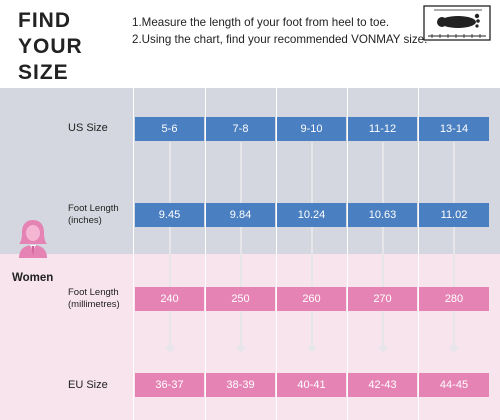 The image size is (500, 420). I want to click on us-size-cell: 5-6, so click(169, 129).